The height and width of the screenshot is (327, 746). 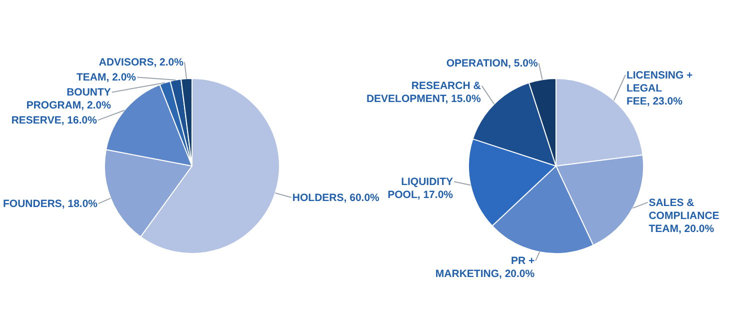 What do you see at coordinates (54, 120) in the screenshot?
I see `slice-label: RESERVE, 16.0%` at bounding box center [54, 120].